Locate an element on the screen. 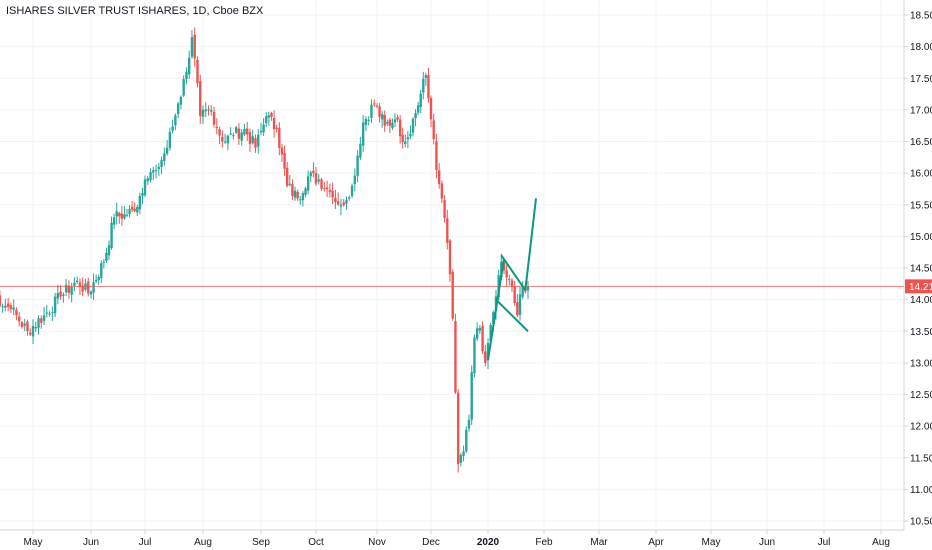 The height and width of the screenshot is (550, 932). last-price-tag: 14.21 is located at coordinates (918, 286).